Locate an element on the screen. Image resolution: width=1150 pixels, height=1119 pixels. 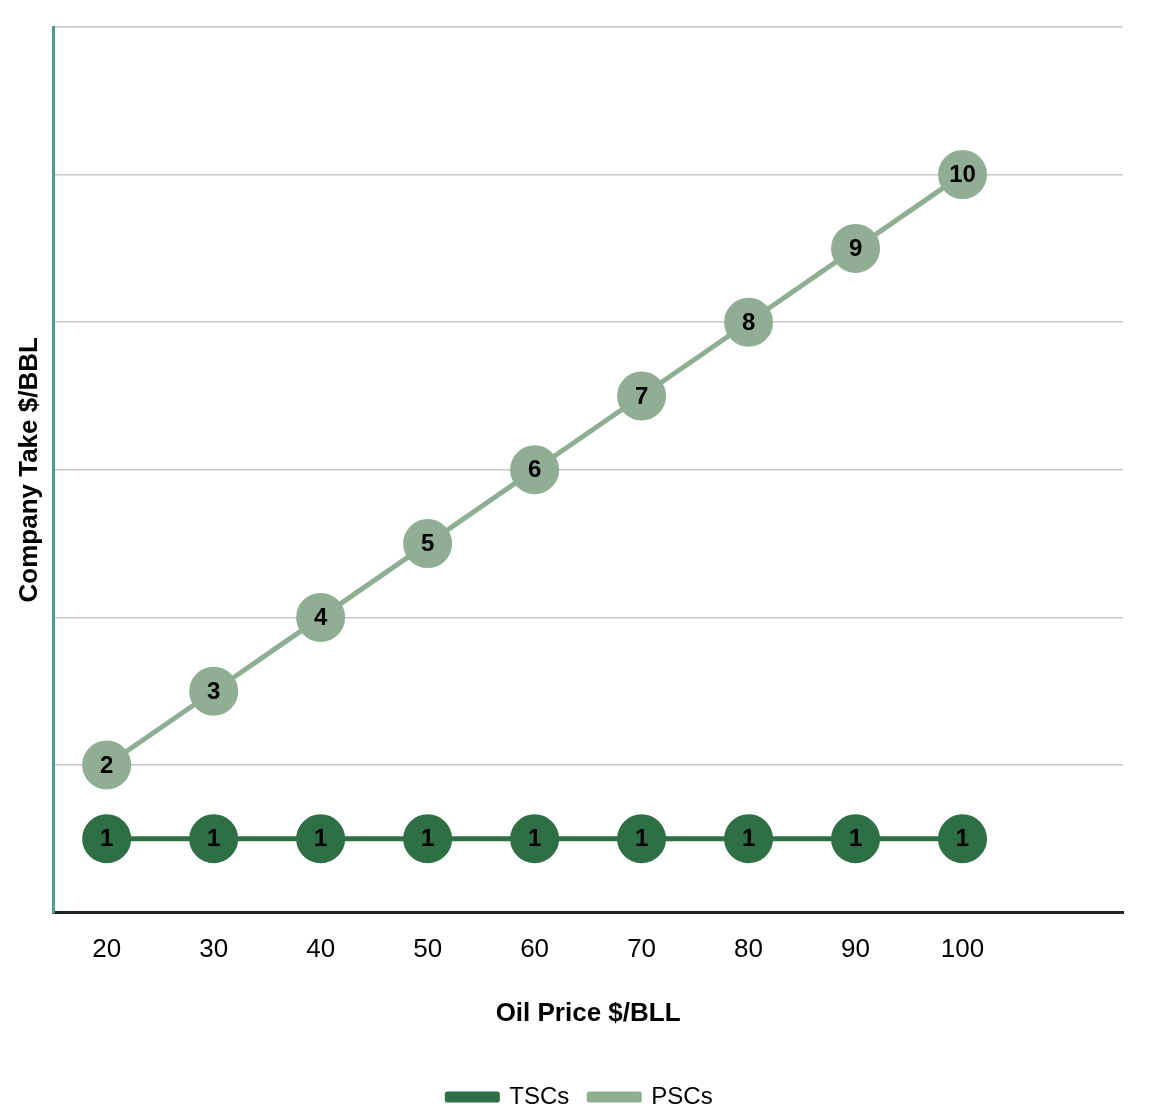
x-axis-title: Oil Price $/BLL is located at coordinates (588, 1011).